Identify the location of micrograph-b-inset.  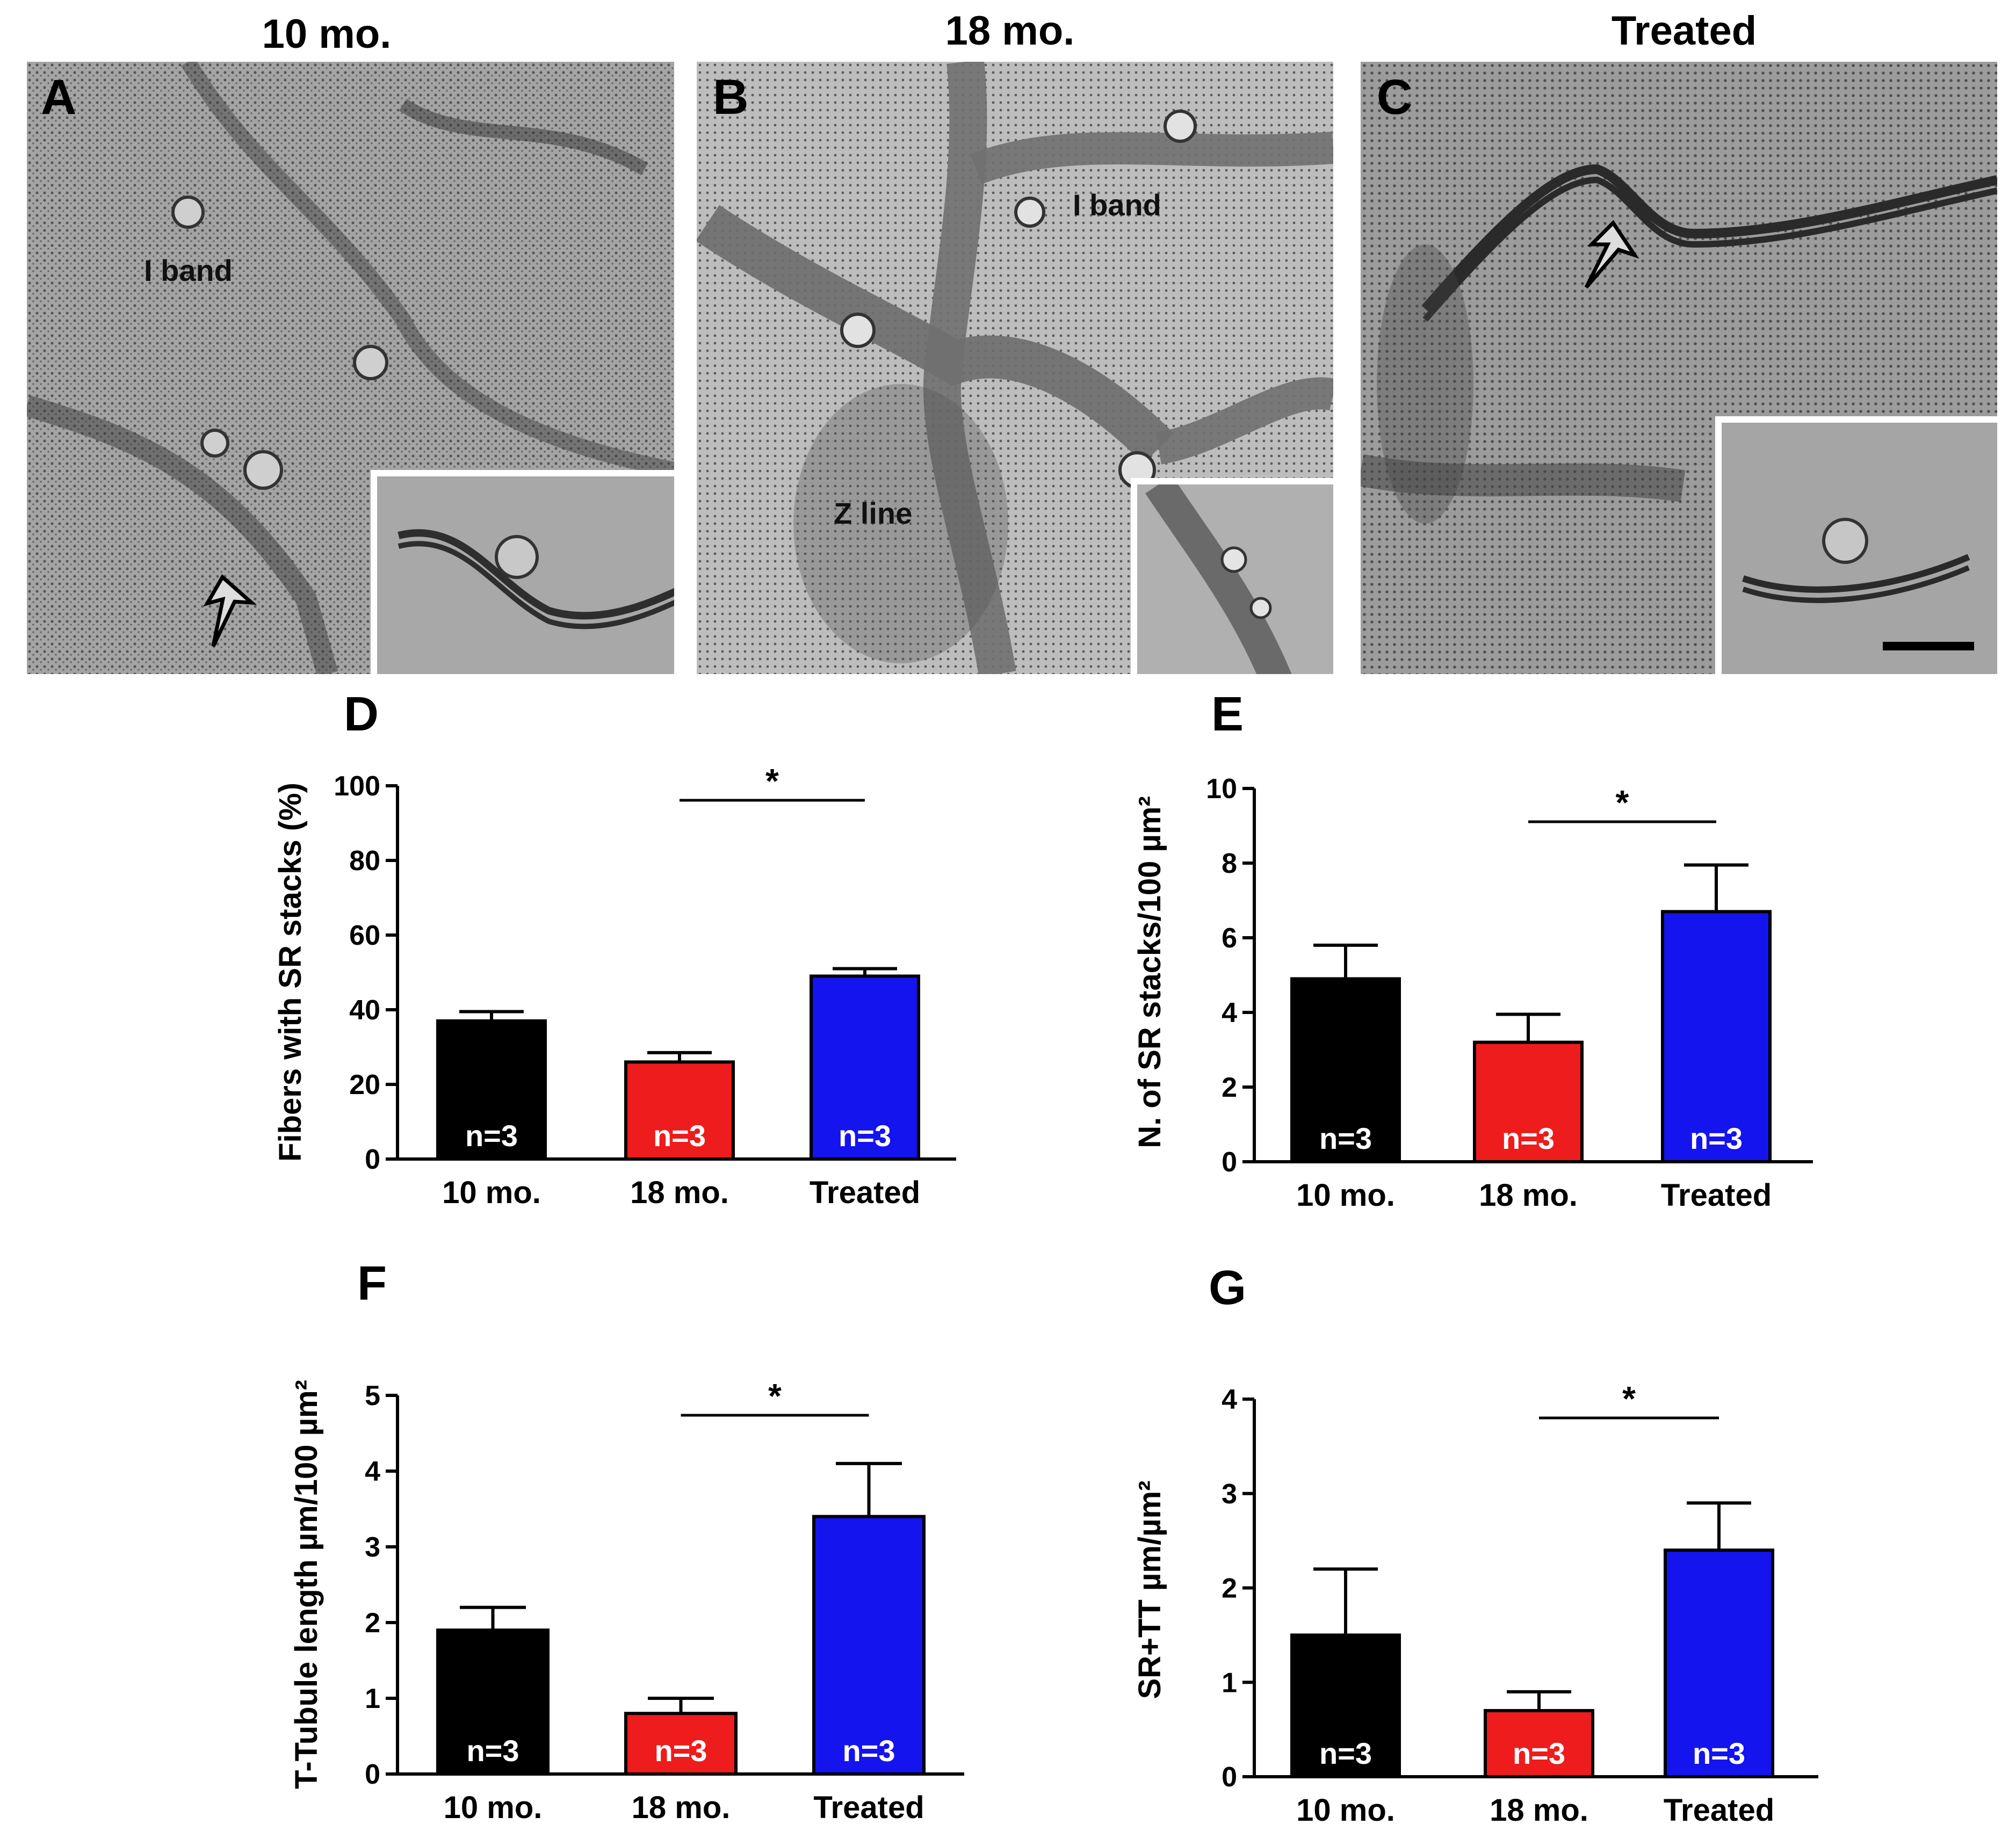
(1232, 576).